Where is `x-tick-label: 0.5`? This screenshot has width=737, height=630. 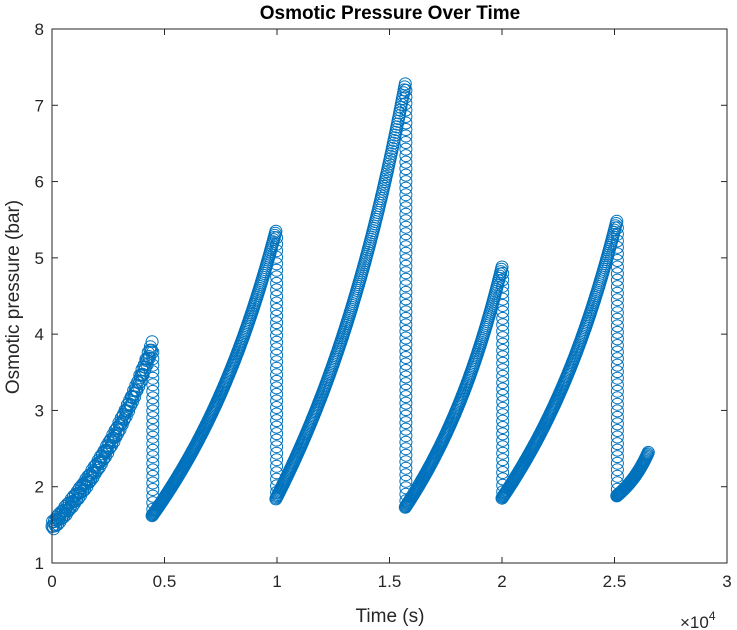
x-tick-label: 0.5 is located at coordinates (165, 581).